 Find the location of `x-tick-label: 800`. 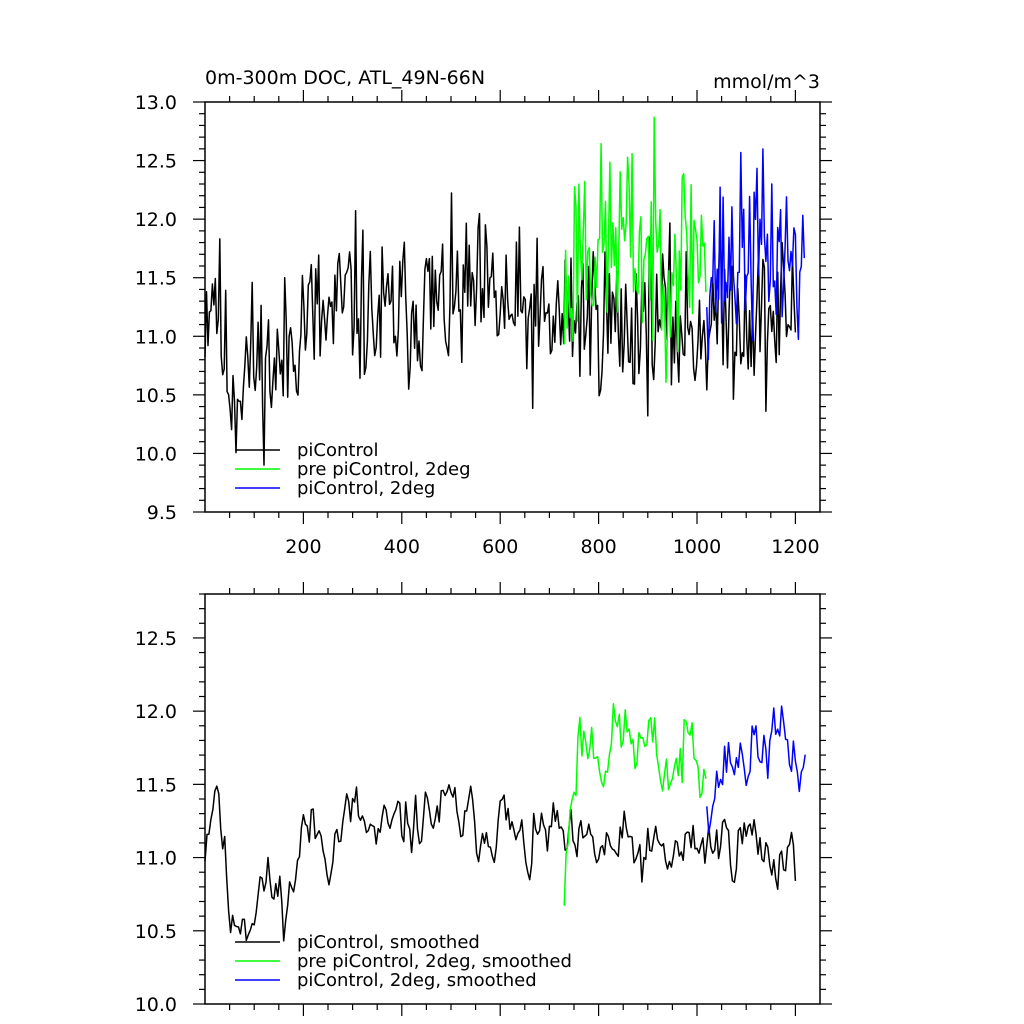

x-tick-label: 800 is located at coordinates (598, 547).